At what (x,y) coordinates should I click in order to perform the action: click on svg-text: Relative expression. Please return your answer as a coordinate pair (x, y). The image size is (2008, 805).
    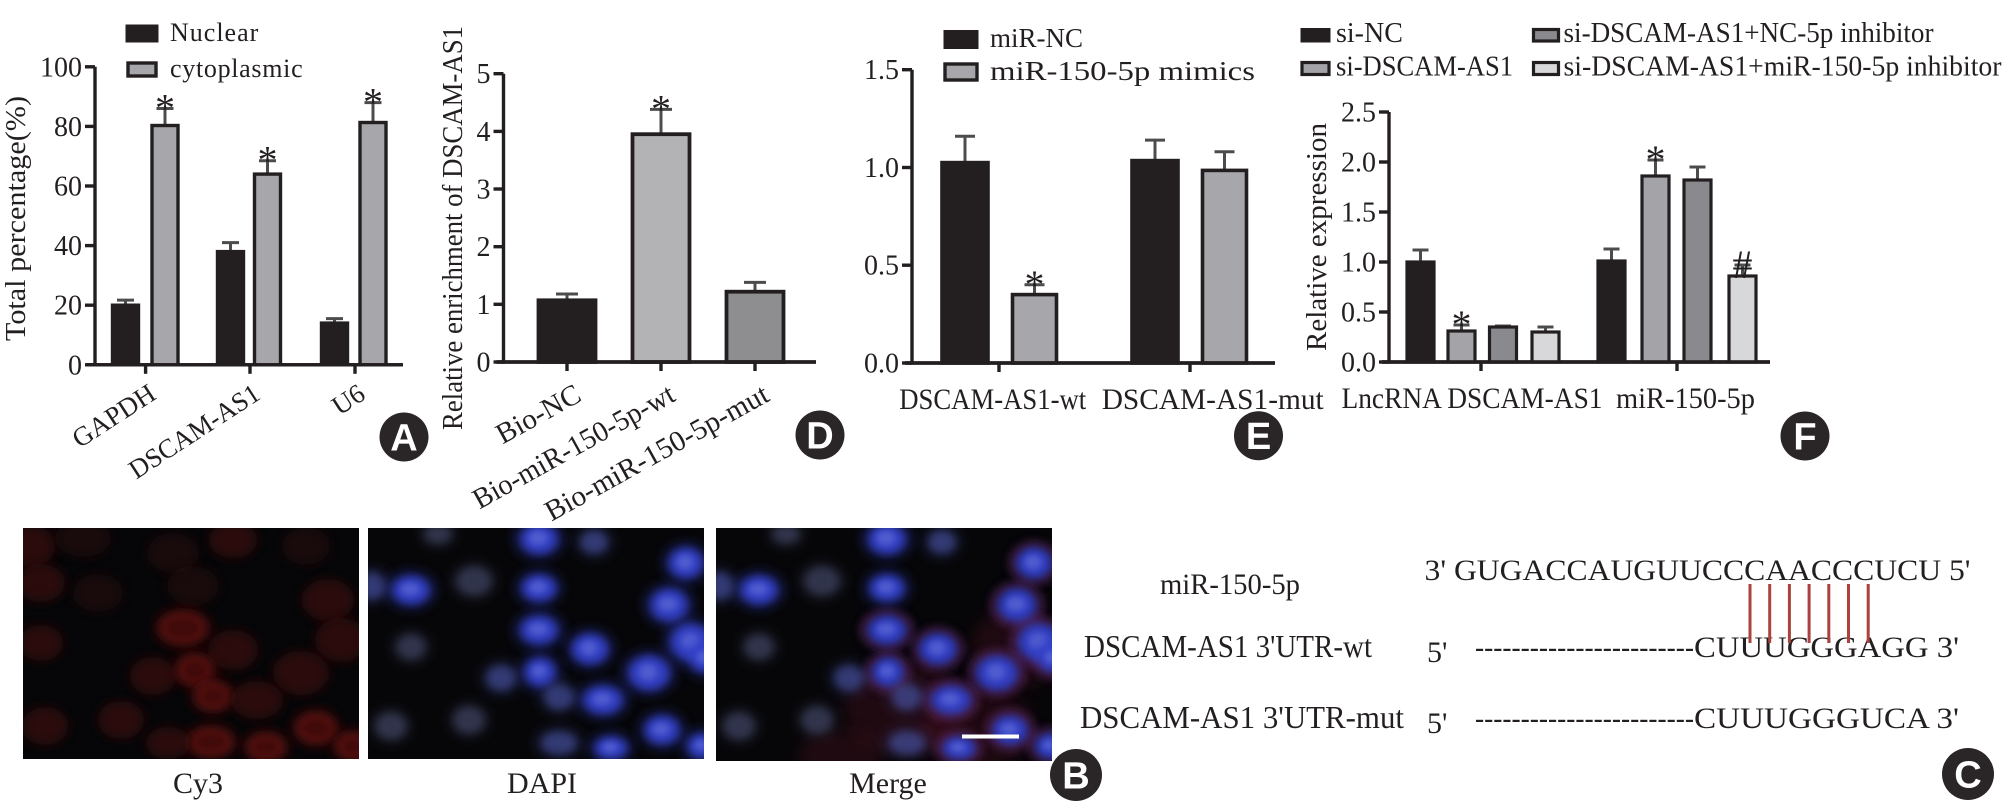
    Looking at the image, I should click on (1317, 237).